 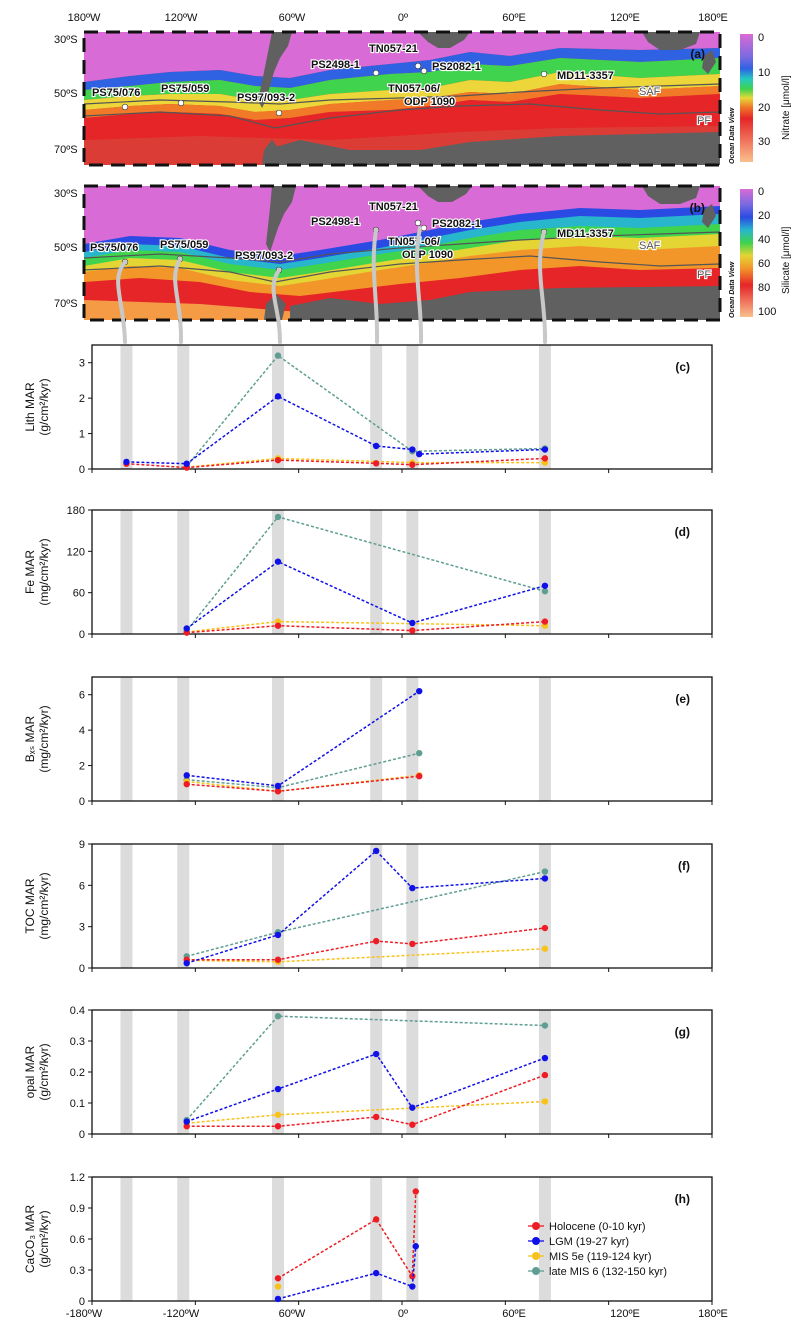 I want to click on top-tick: 120ºE, so click(x=625, y=18).